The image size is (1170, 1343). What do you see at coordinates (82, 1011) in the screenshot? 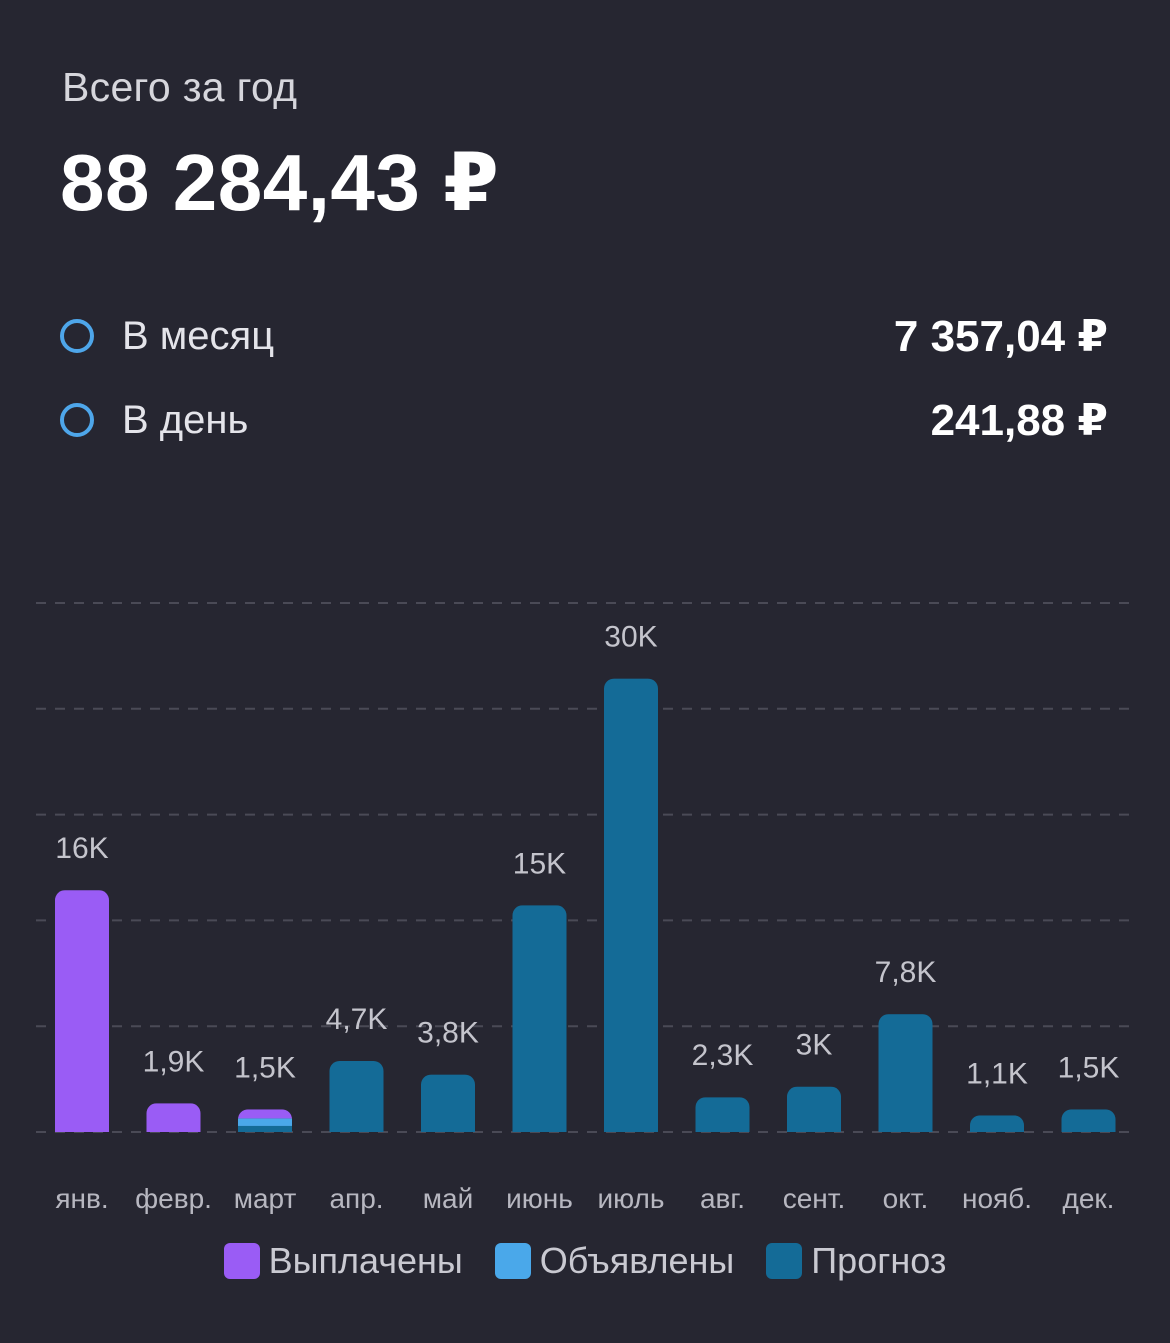
I see `bar-янв.-Выплачены` at bounding box center [82, 1011].